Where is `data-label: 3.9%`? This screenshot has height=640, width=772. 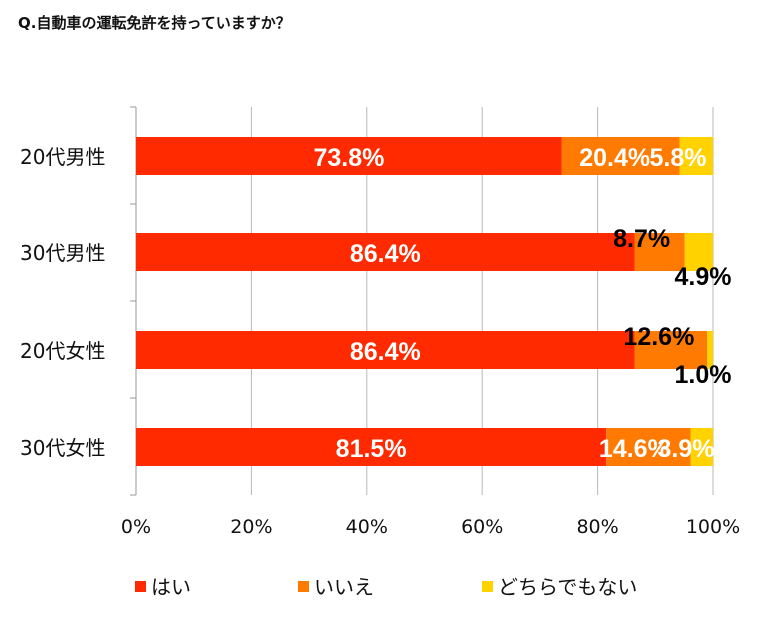 data-label: 3.9% is located at coordinates (686, 449).